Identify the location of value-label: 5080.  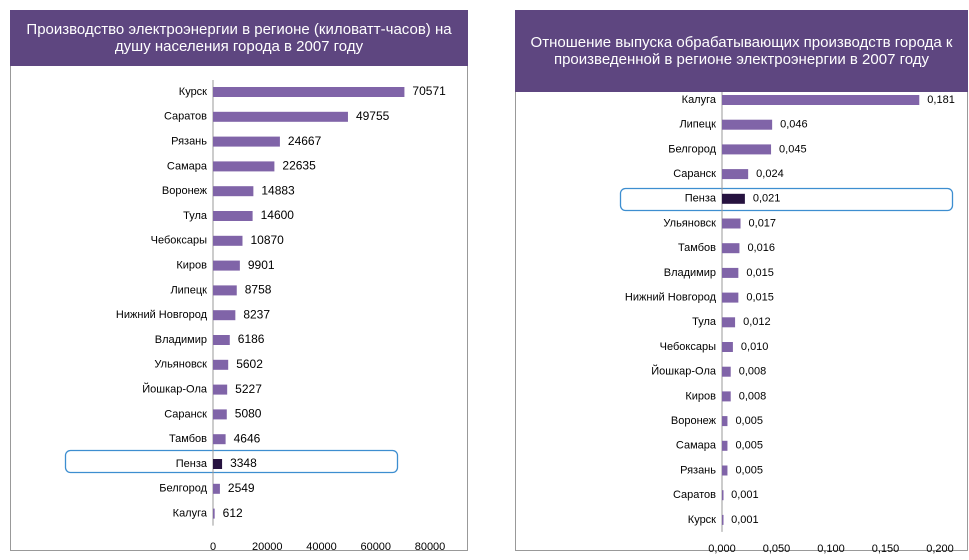
(248, 414).